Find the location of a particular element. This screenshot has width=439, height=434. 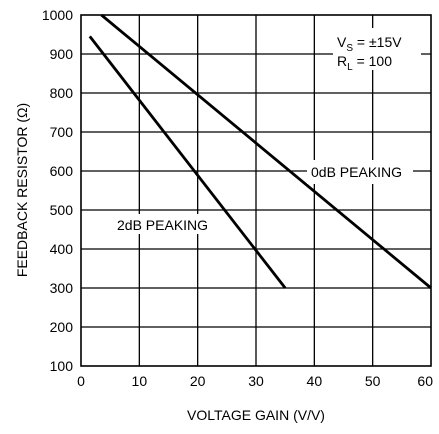

y-axis-title: FEEDBACK RESISTOR (Ω) is located at coordinates (22, 190).